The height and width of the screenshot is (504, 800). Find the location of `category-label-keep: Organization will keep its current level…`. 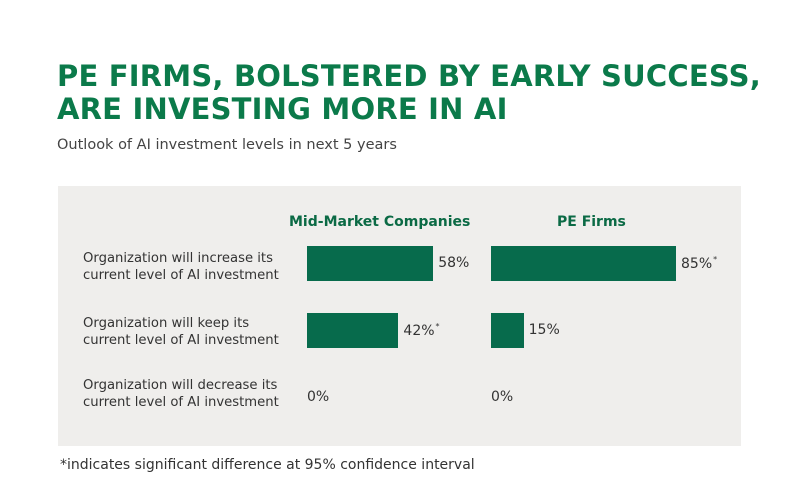

category-label-keep: Organization will keep its current level… is located at coordinates (183, 332).